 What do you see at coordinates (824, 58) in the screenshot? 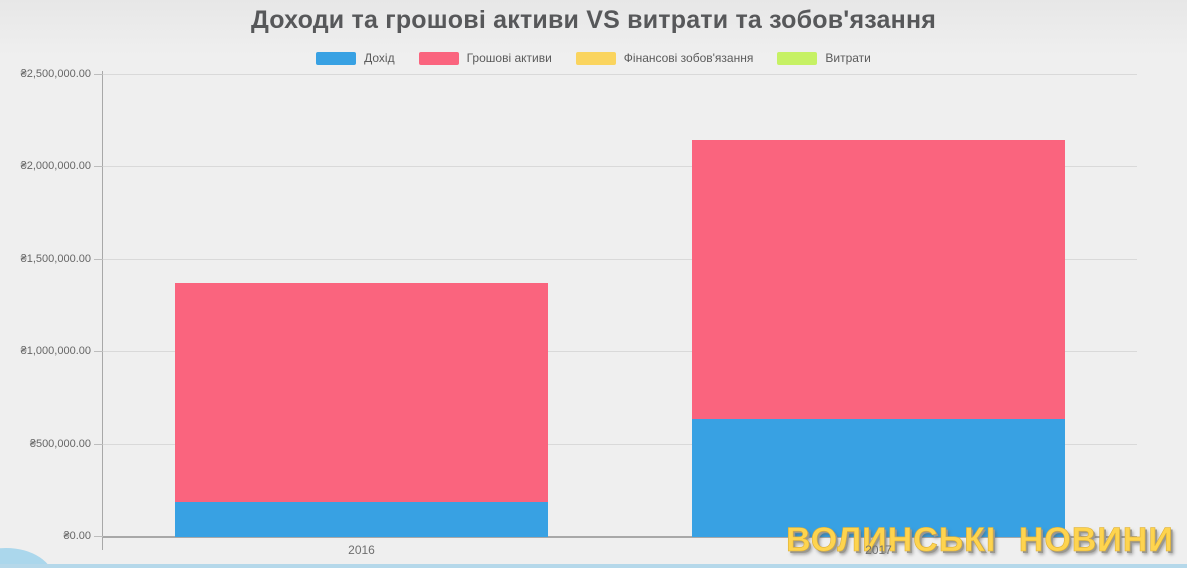
I see `legend-item-3: Витрати` at bounding box center [824, 58].